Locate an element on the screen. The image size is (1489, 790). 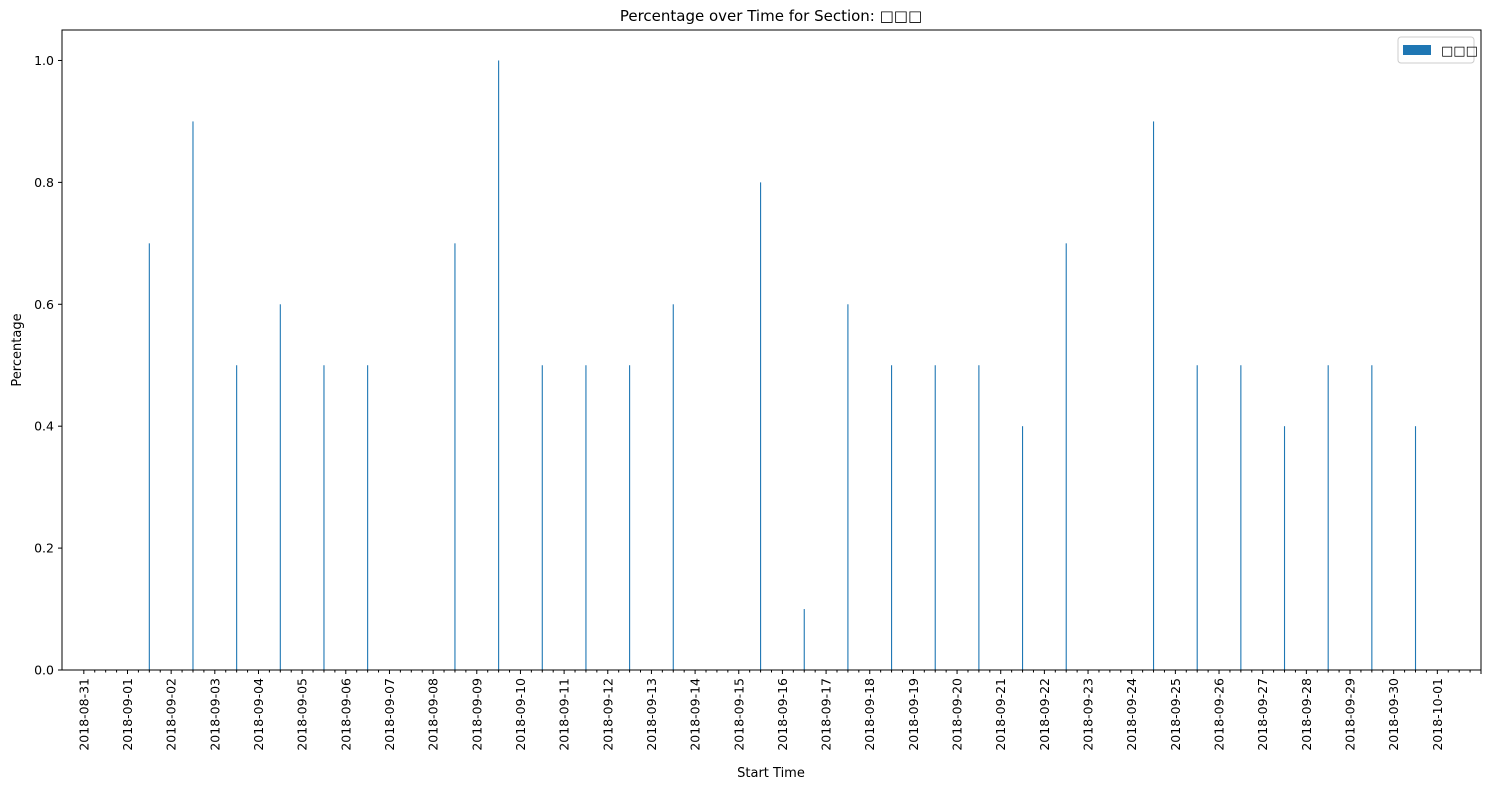
x-tick-label: 2018-08-31 is located at coordinates (83, 714).